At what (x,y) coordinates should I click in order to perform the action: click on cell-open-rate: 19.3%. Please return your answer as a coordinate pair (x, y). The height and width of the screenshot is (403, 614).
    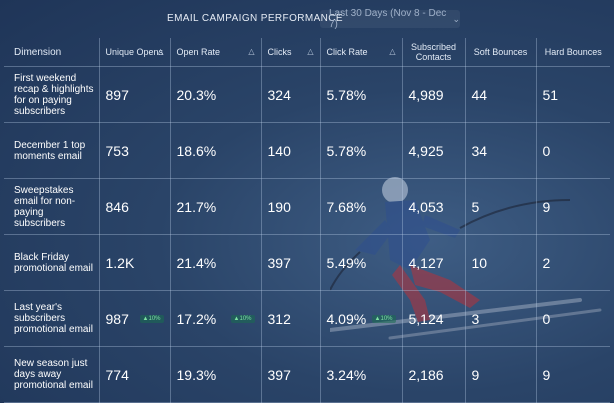
    Looking at the image, I should click on (216, 374).